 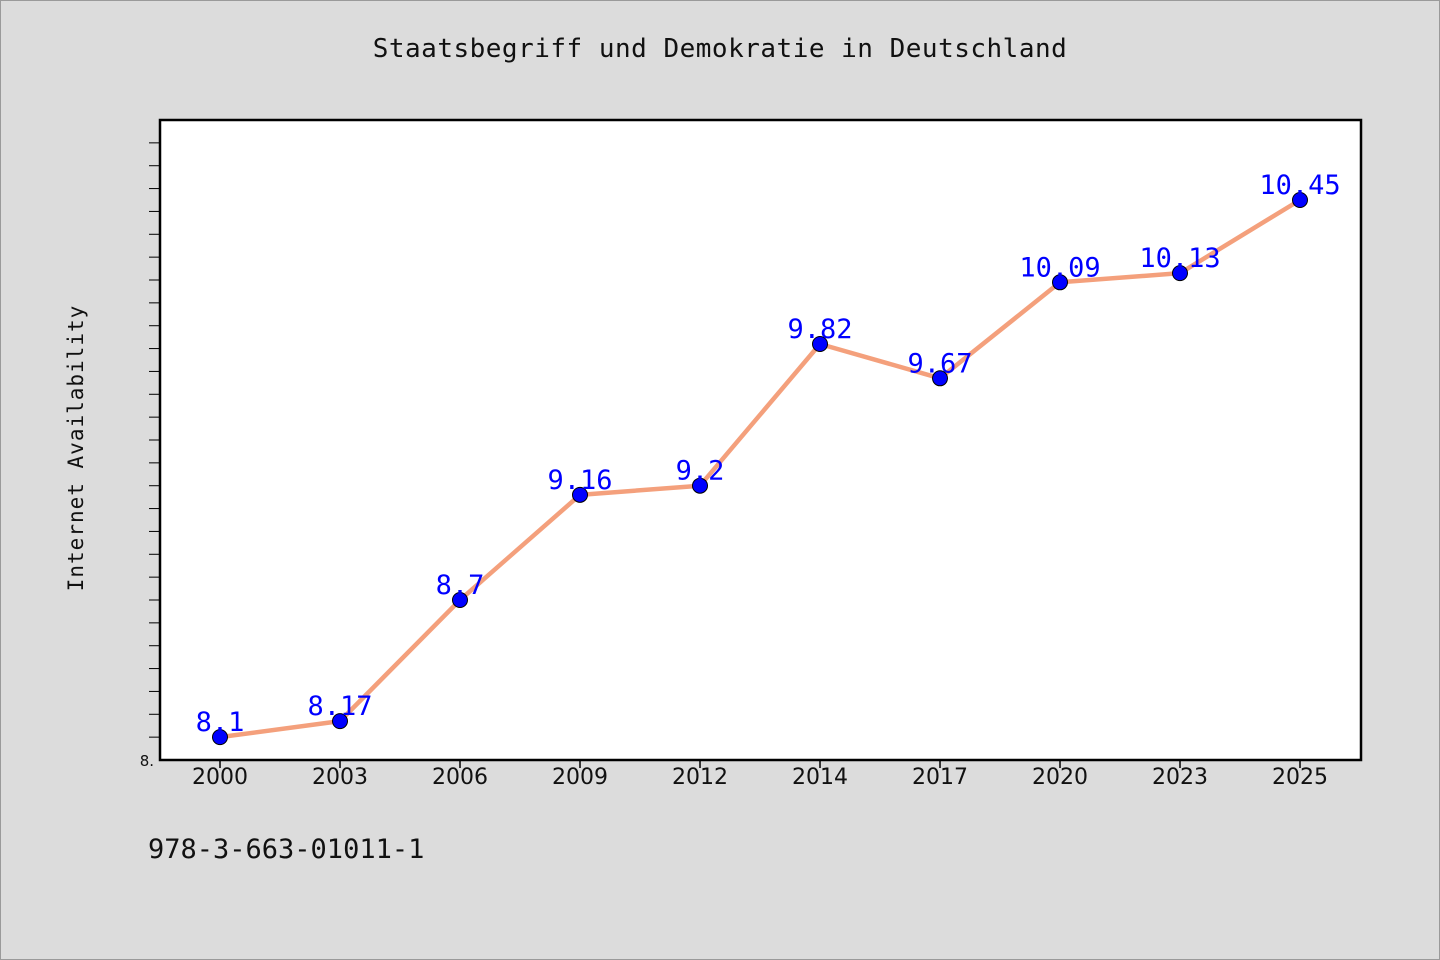 I want to click on x-tick-label: 2006, so click(x=460, y=777).